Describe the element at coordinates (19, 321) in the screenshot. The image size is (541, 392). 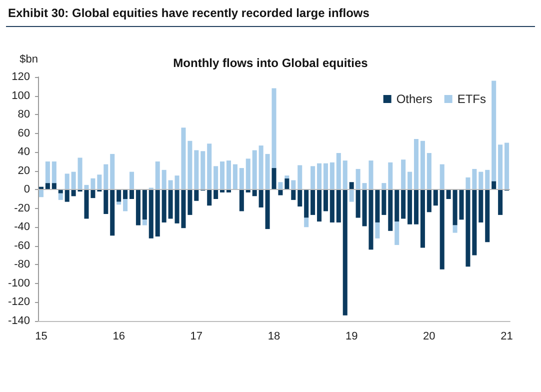
I see `y-tick-label: -140` at that location.